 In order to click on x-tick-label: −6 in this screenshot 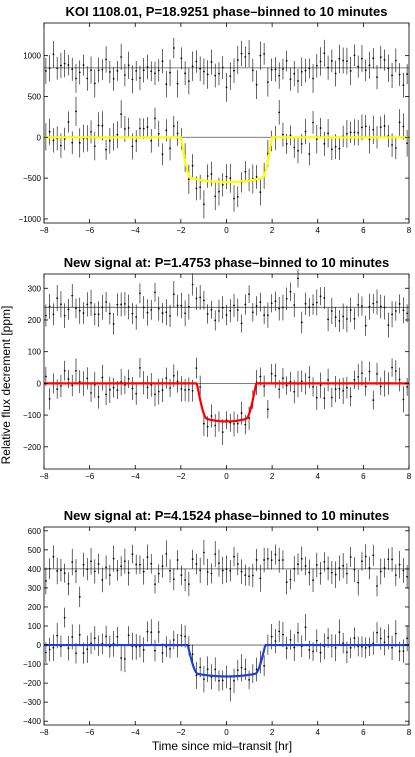, I will do `click(90, 732)`.